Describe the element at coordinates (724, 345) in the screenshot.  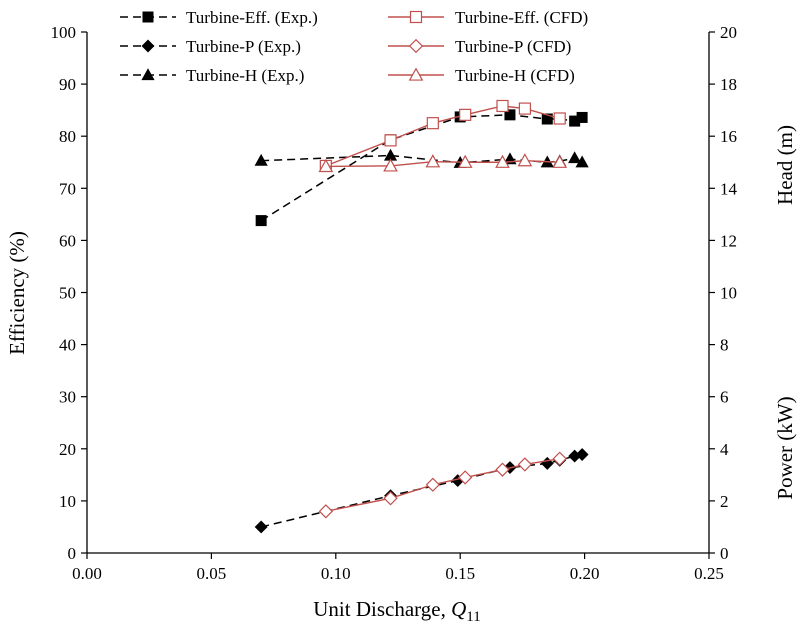
I see `y-right-tick-label: 8` at that location.